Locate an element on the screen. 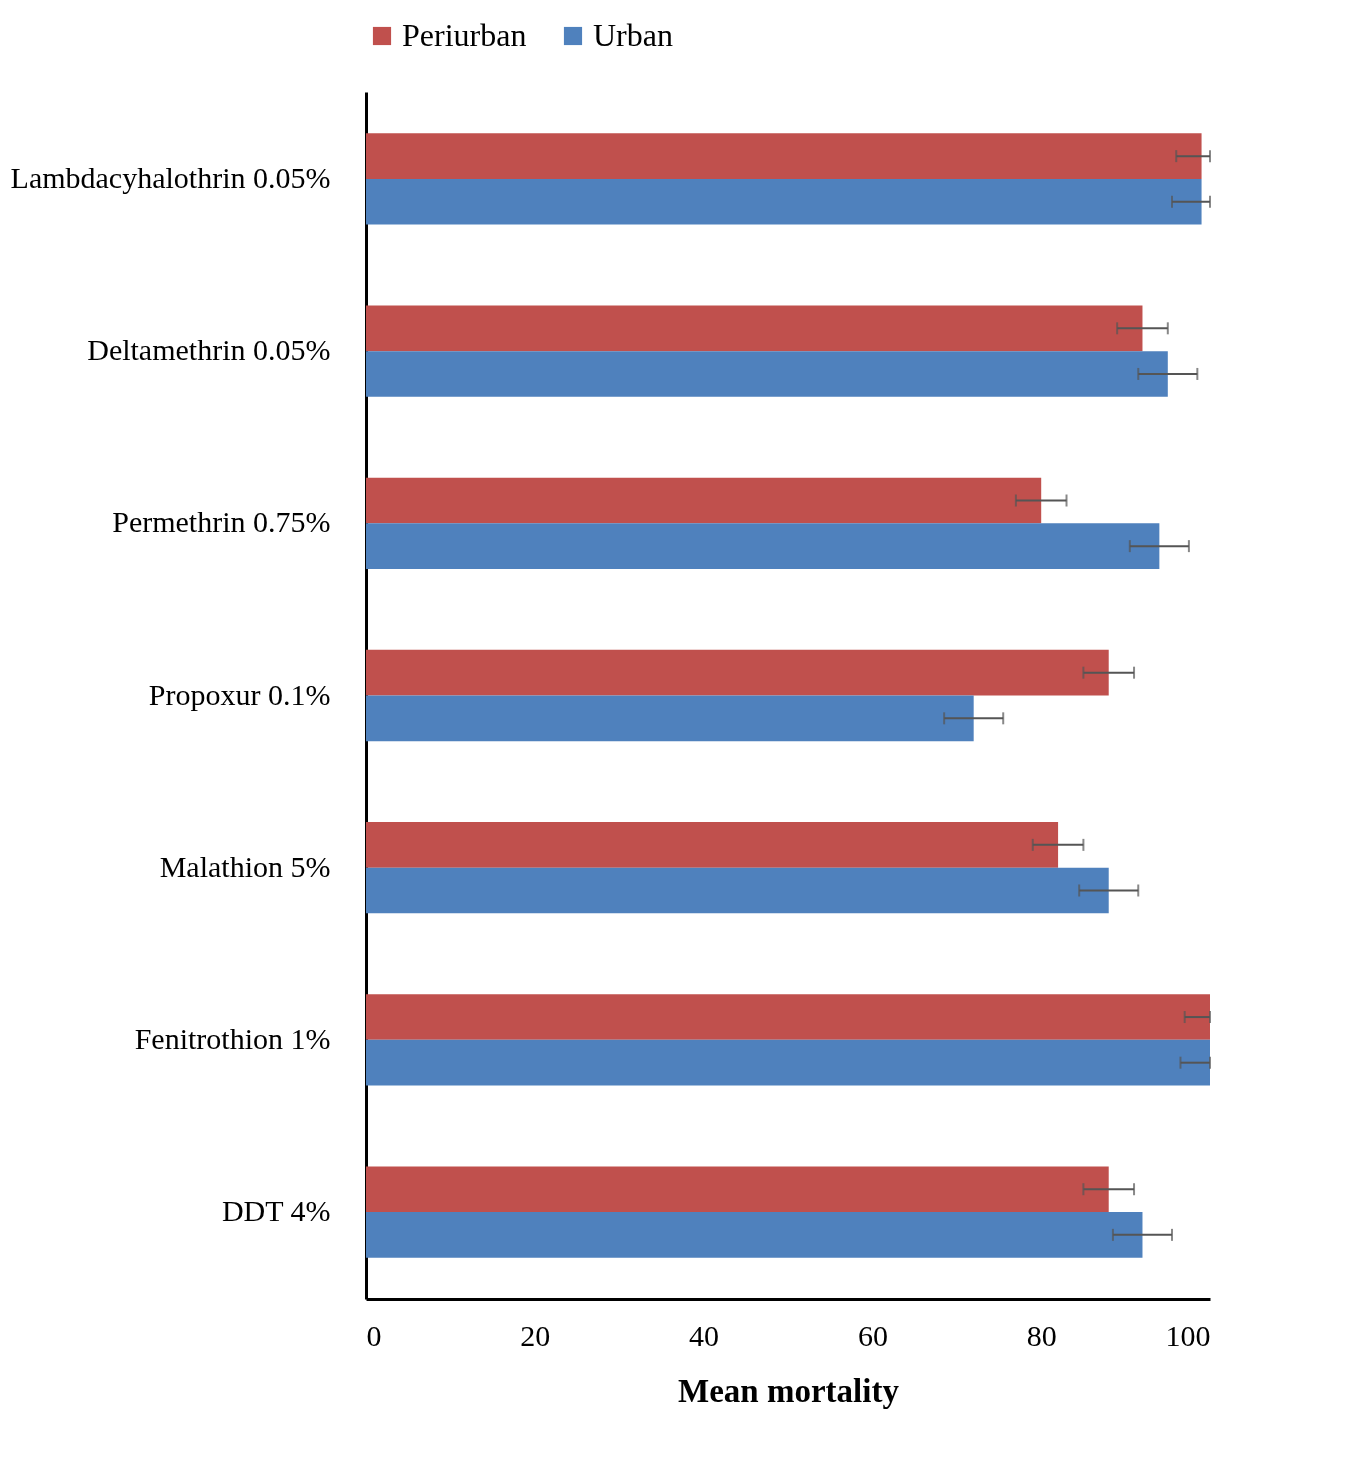 Image resolution: width=1361 pixels, height=1463 pixels. x-tick-label: 0 is located at coordinates (374, 1335).